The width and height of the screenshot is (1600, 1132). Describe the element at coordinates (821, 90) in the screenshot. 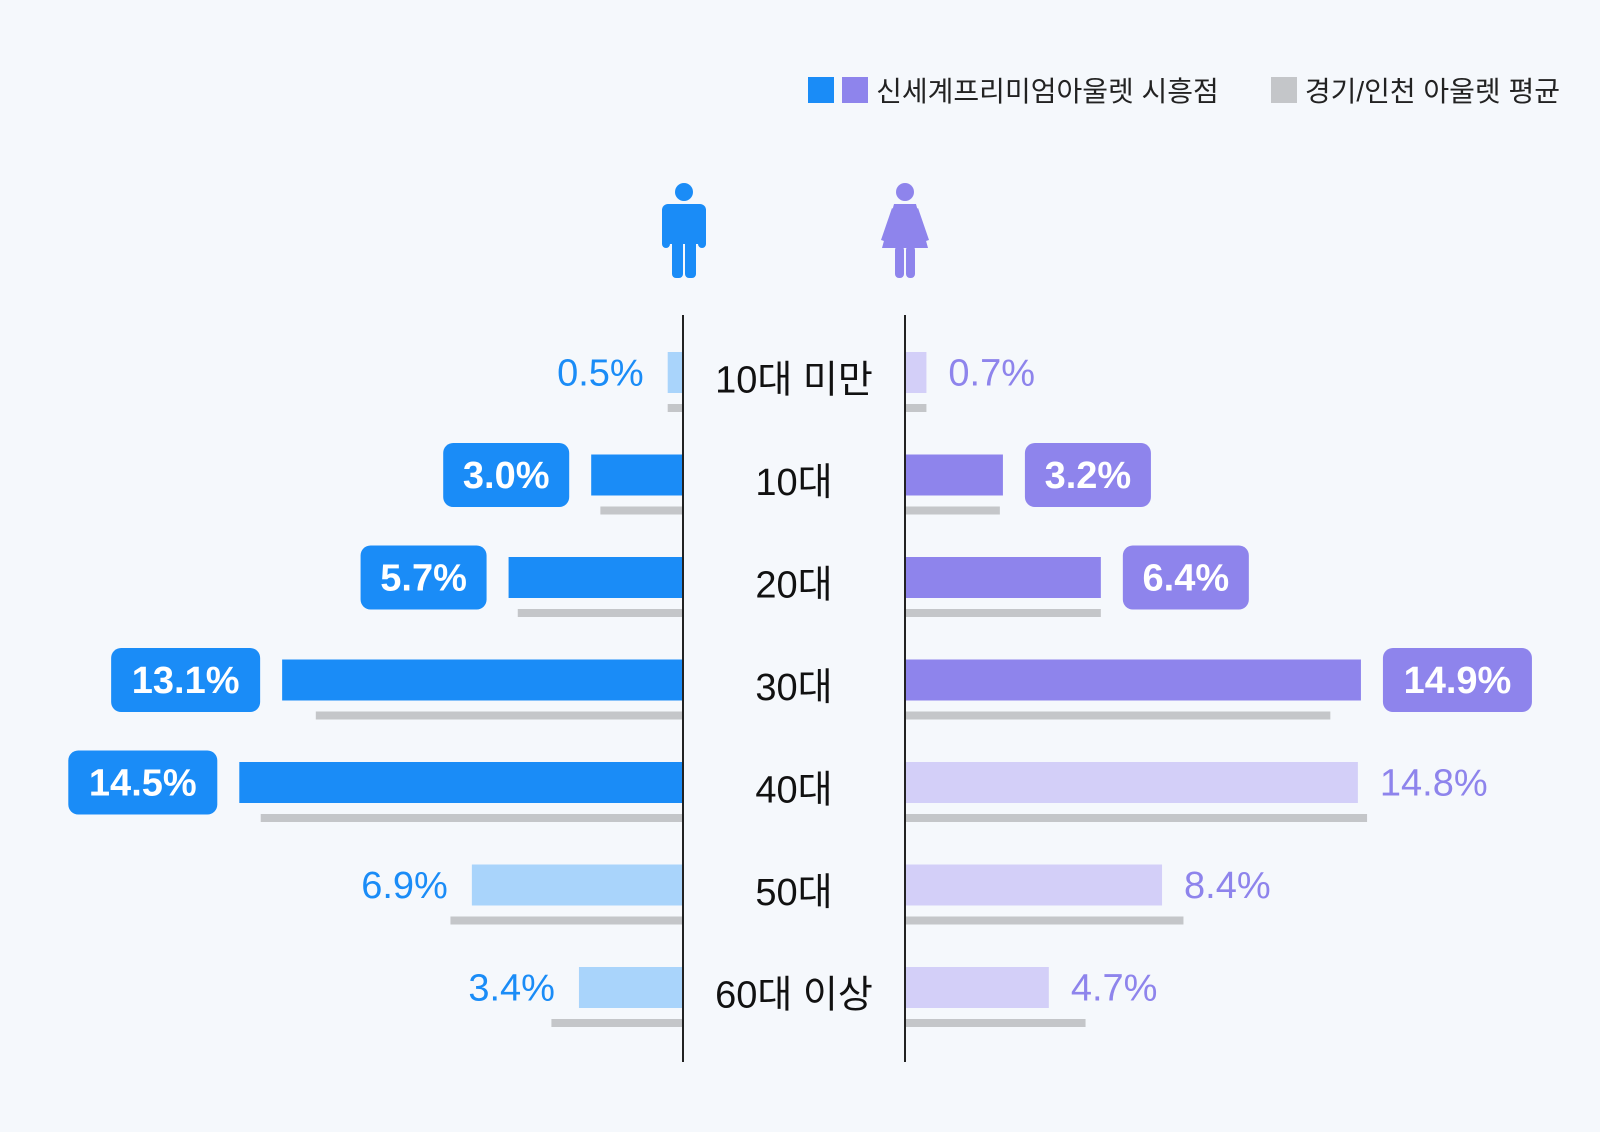

I see `legend-swatch-male` at that location.